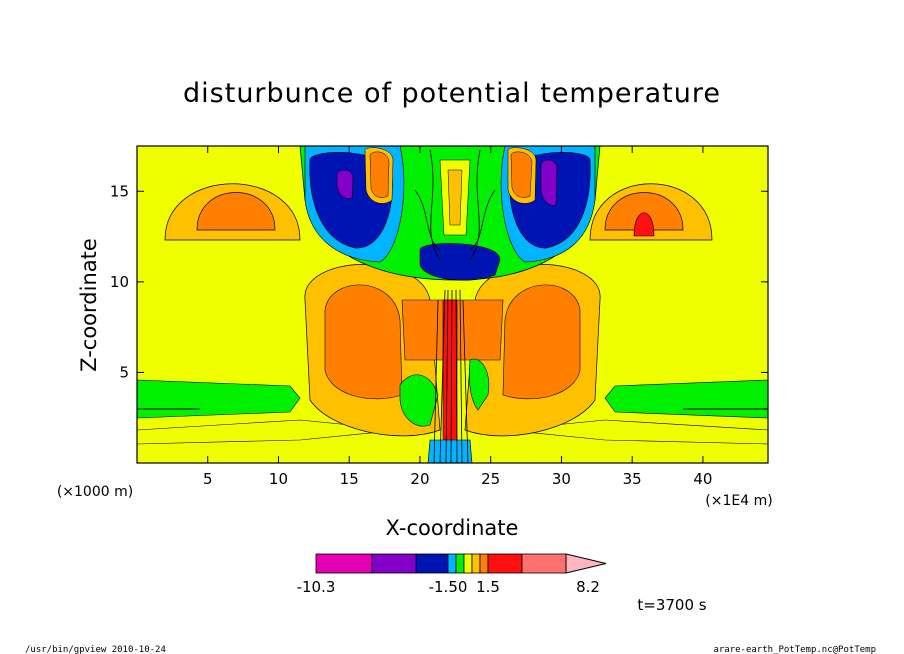  I want to click on x-axis-label: X-coordinate, so click(452, 528).